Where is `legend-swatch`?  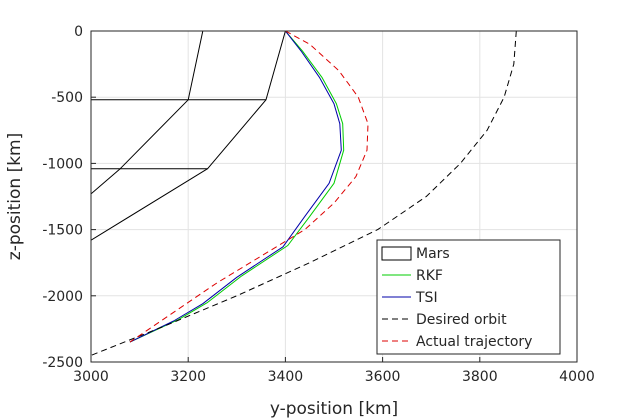
legend-swatch is located at coordinates (396, 253).